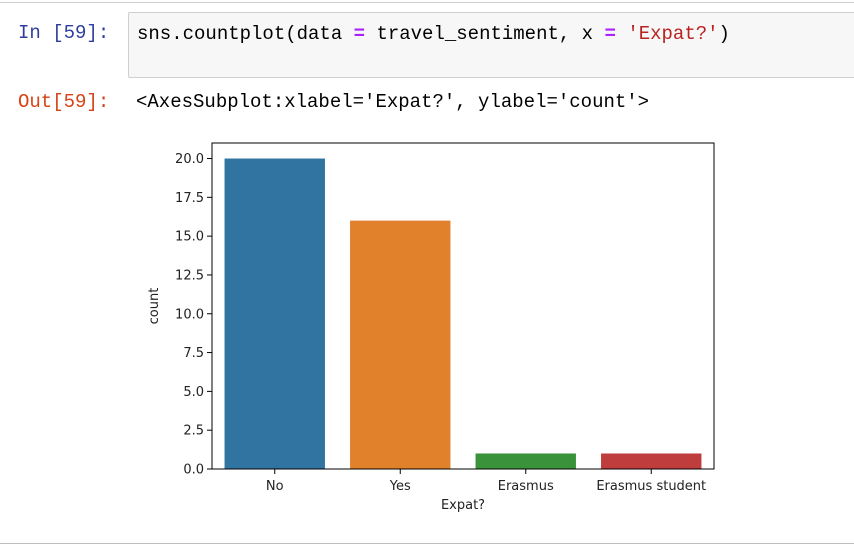 The image size is (854, 552). I want to click on x-tick-label-1: Yes, so click(400, 486).